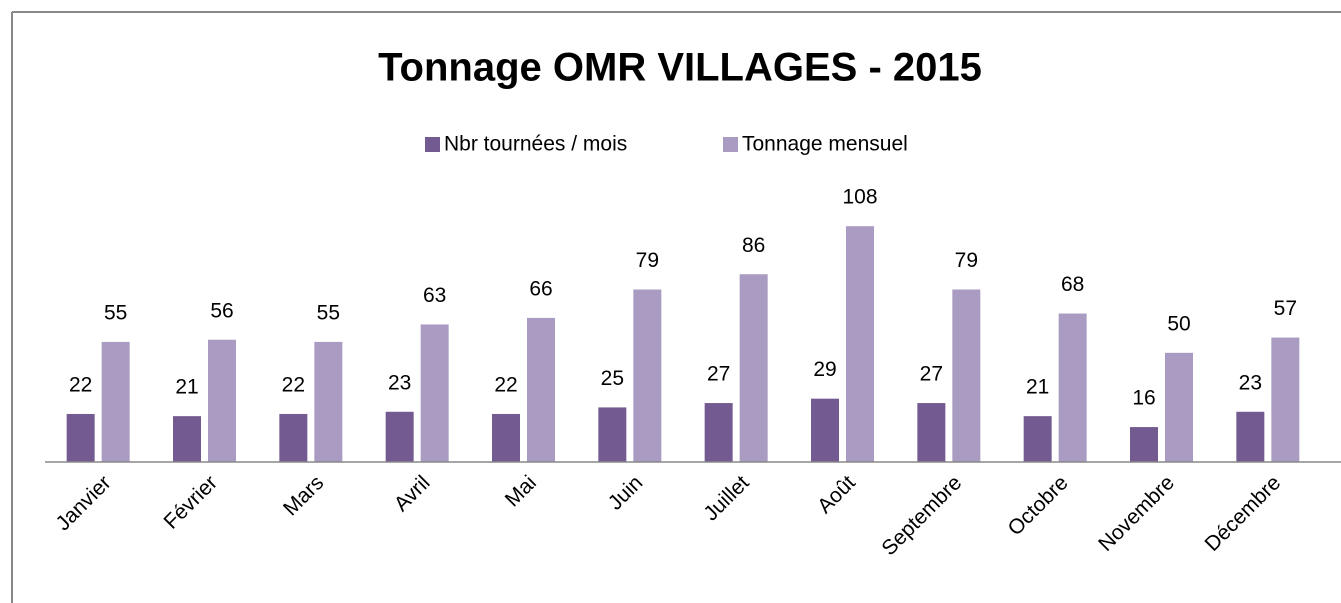 This screenshot has width=1341, height=603. I want to click on value-label: 56, so click(221, 310).